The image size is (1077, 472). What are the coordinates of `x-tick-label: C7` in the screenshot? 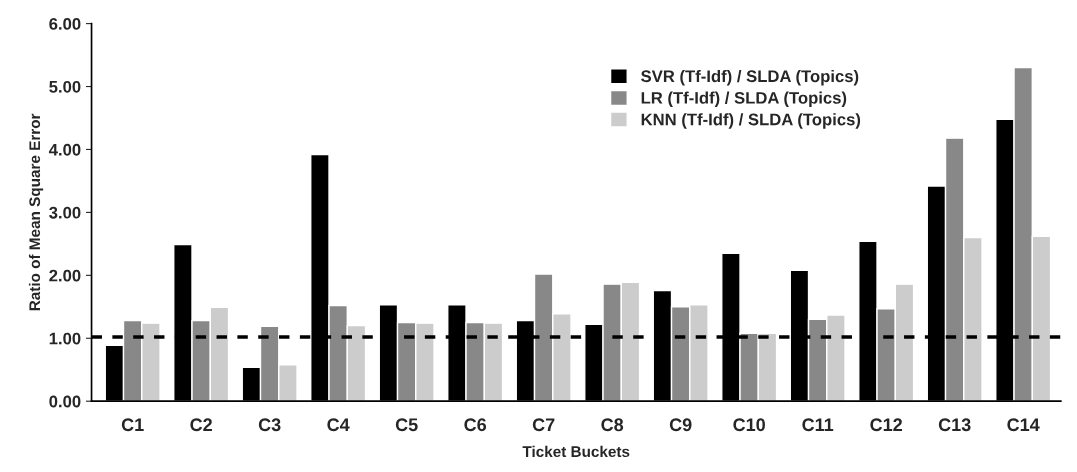 It's located at (543, 425).